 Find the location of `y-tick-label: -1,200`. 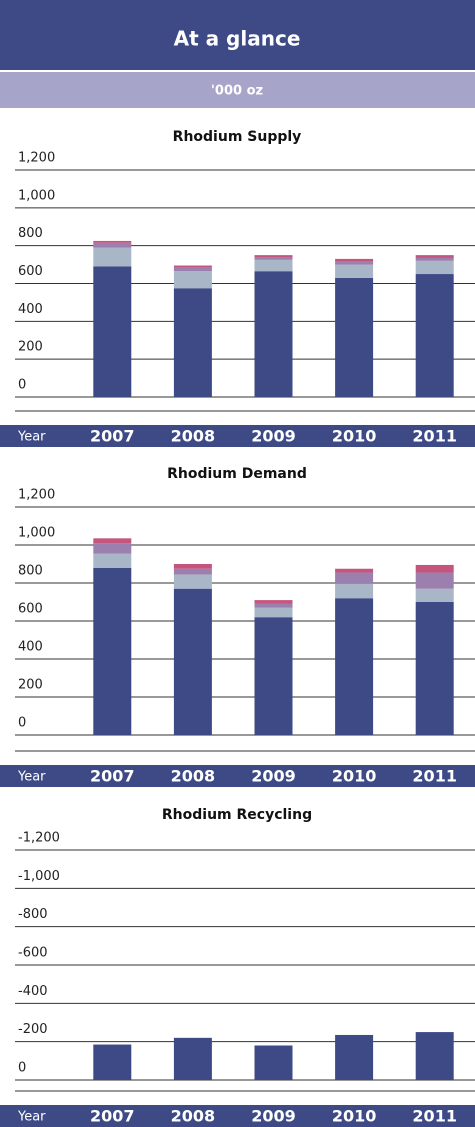

y-tick-label: -1,200 is located at coordinates (39, 838).